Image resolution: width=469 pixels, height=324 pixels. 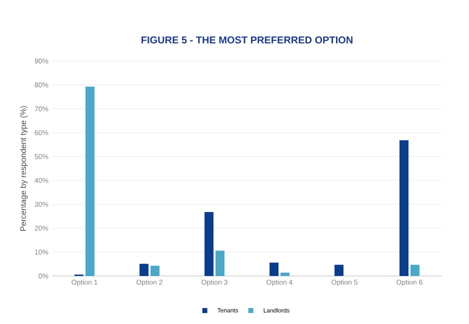 I want to click on y-axis-title: Percentage by respondent type (%), so click(x=24, y=168).